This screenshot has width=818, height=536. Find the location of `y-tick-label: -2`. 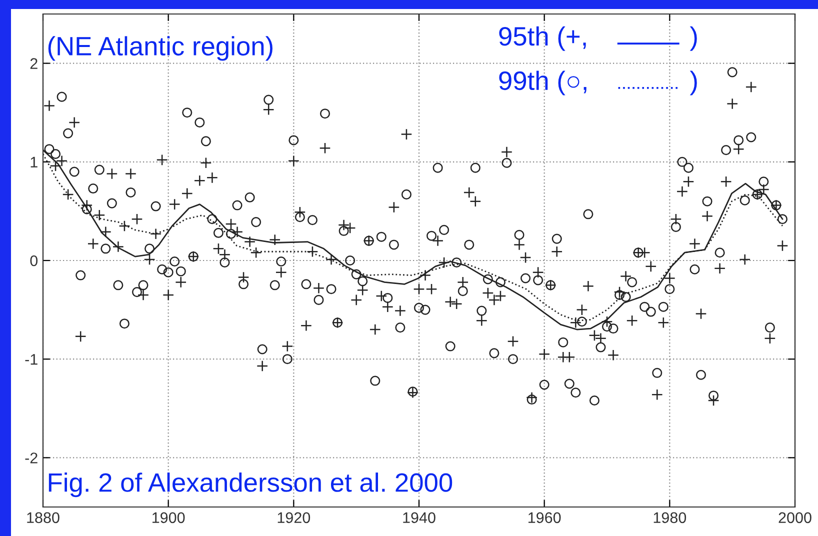

y-tick-label: -2 is located at coordinates (31, 458).